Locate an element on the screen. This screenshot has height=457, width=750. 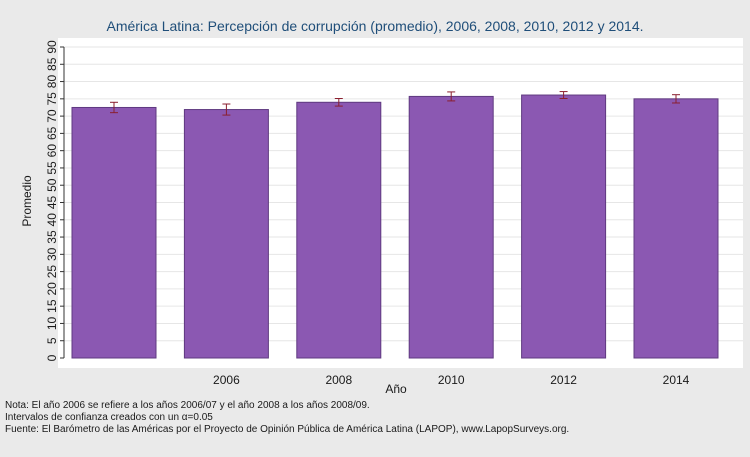
y-tick-label: 85 is located at coordinates (52, 64).